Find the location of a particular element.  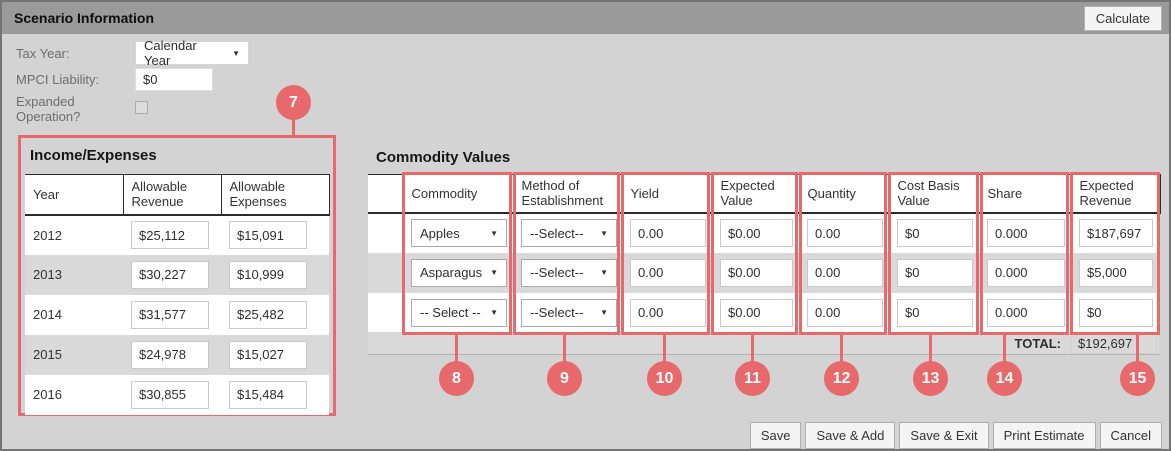

mpci-liability-input is located at coordinates (174, 79).